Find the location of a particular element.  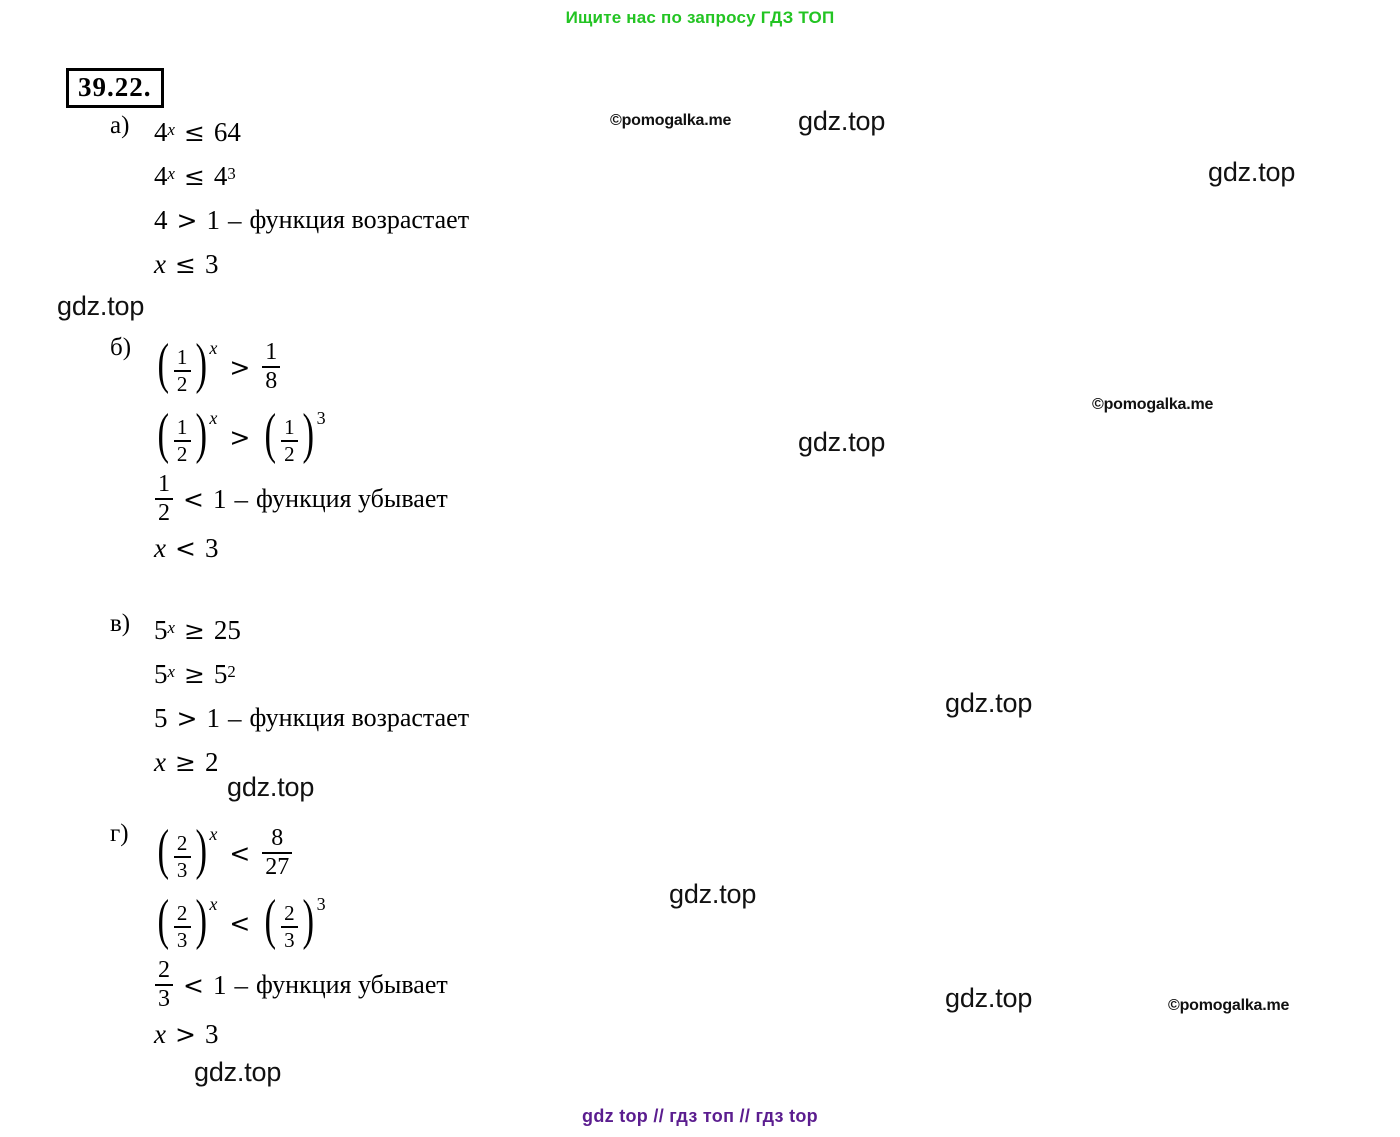

part-b-line-3: 1 2 < 1 – функция убывает is located at coordinates (301, 499).